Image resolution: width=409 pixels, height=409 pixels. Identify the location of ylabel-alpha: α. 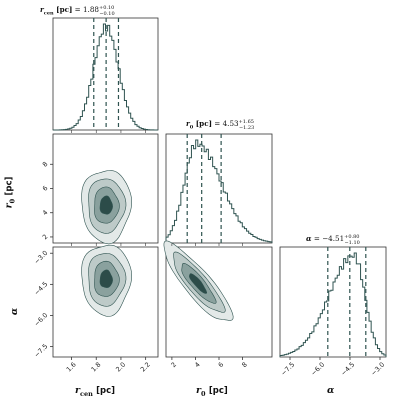
(15, 311).